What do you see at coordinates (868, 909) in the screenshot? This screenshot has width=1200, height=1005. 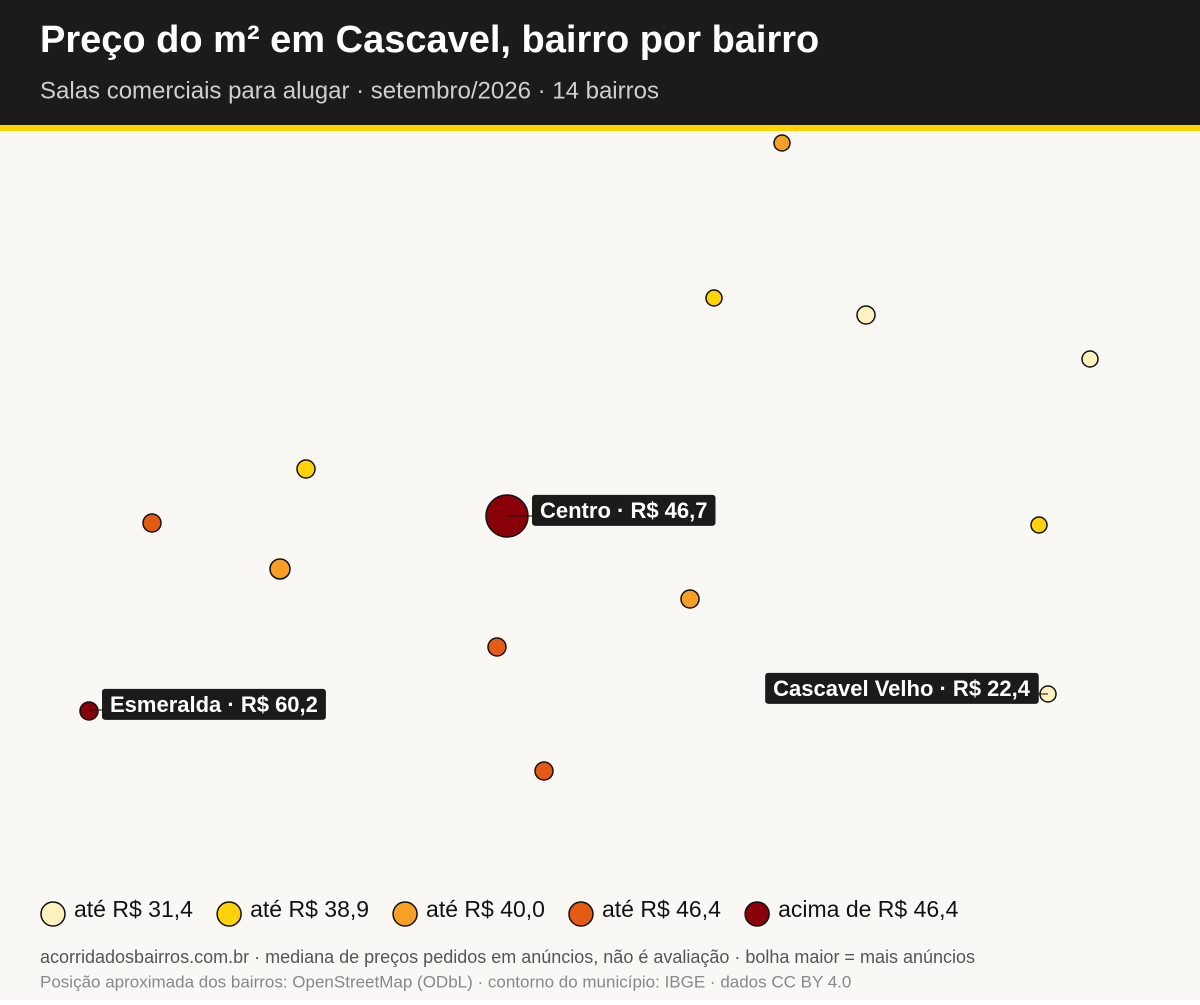 I see `legend-label: acima de R$ 46,4` at bounding box center [868, 909].